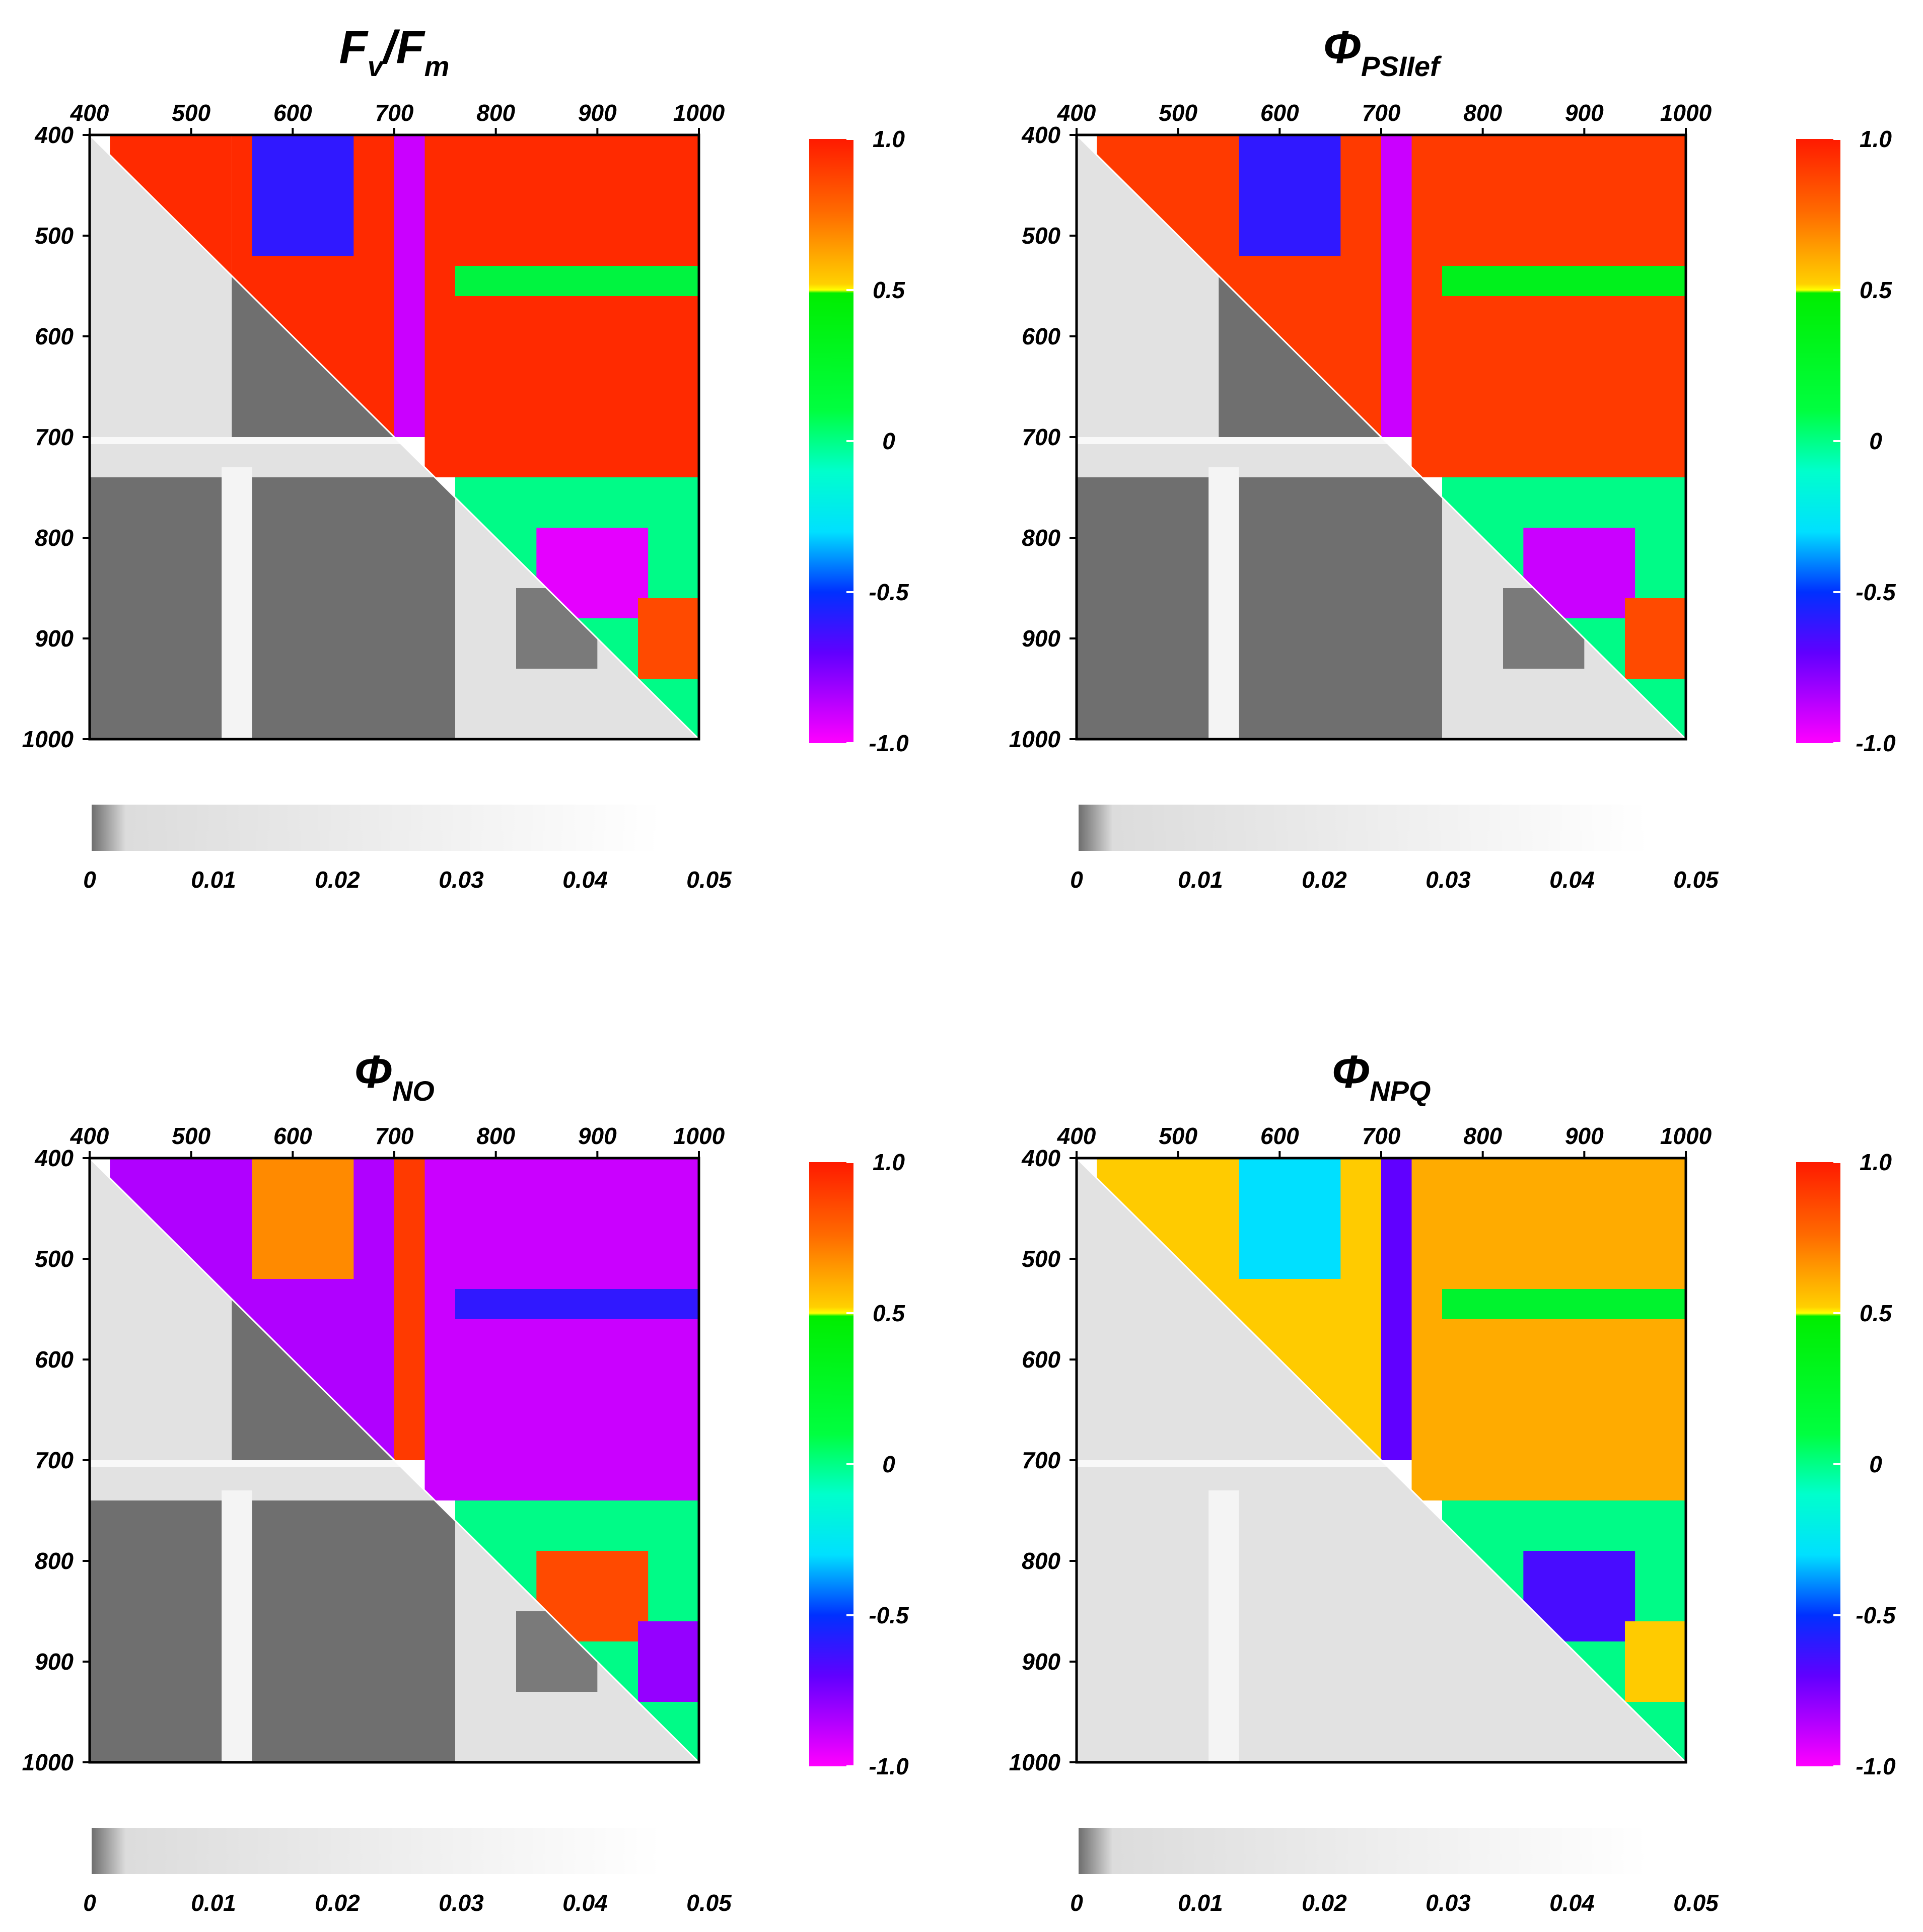  Describe the element at coordinates (394, 1076) in the screenshot. I see `panel-title: ΦNO` at that location.